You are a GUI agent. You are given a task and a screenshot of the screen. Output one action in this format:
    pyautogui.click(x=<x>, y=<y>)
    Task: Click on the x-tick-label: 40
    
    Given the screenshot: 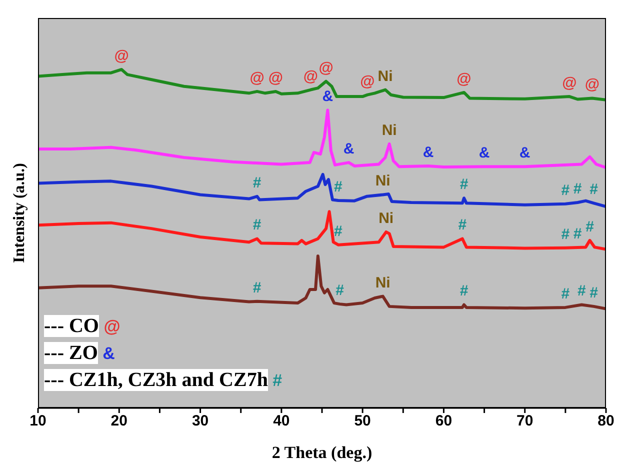 What is the action you would take?
    pyautogui.click(x=281, y=421)
    